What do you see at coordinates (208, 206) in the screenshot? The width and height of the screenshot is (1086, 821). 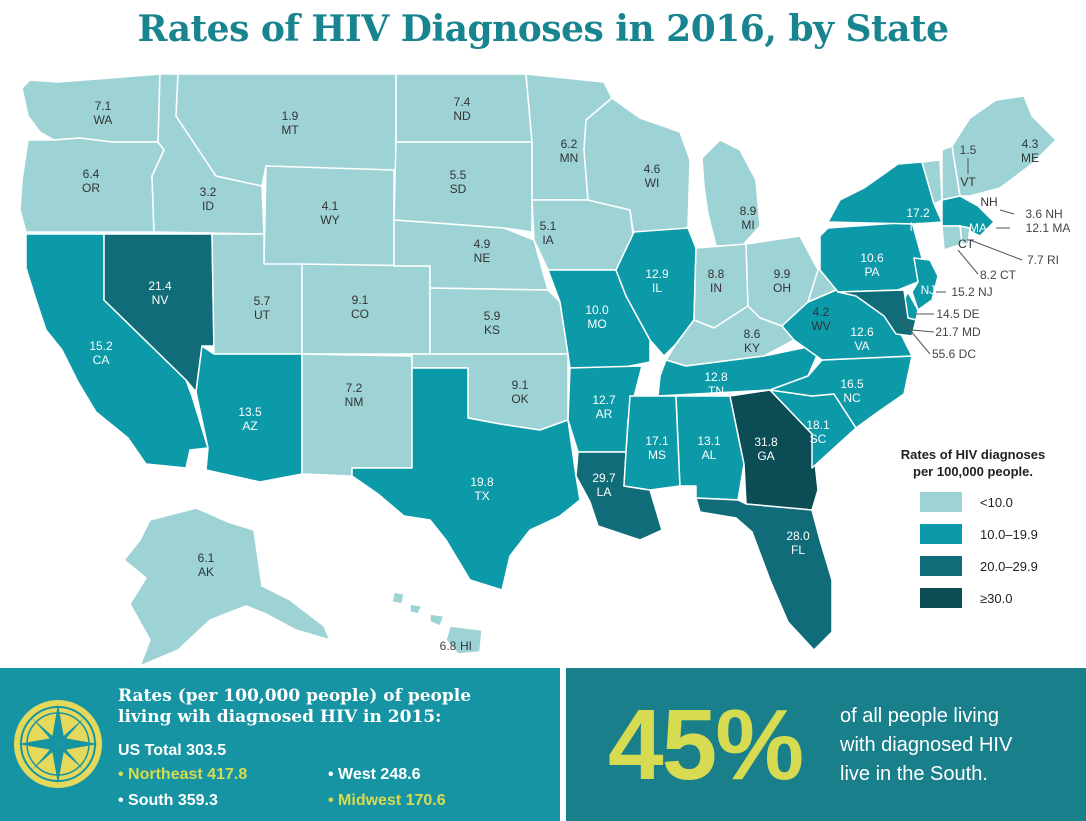 I see `state-abbr-label: ID` at bounding box center [208, 206].